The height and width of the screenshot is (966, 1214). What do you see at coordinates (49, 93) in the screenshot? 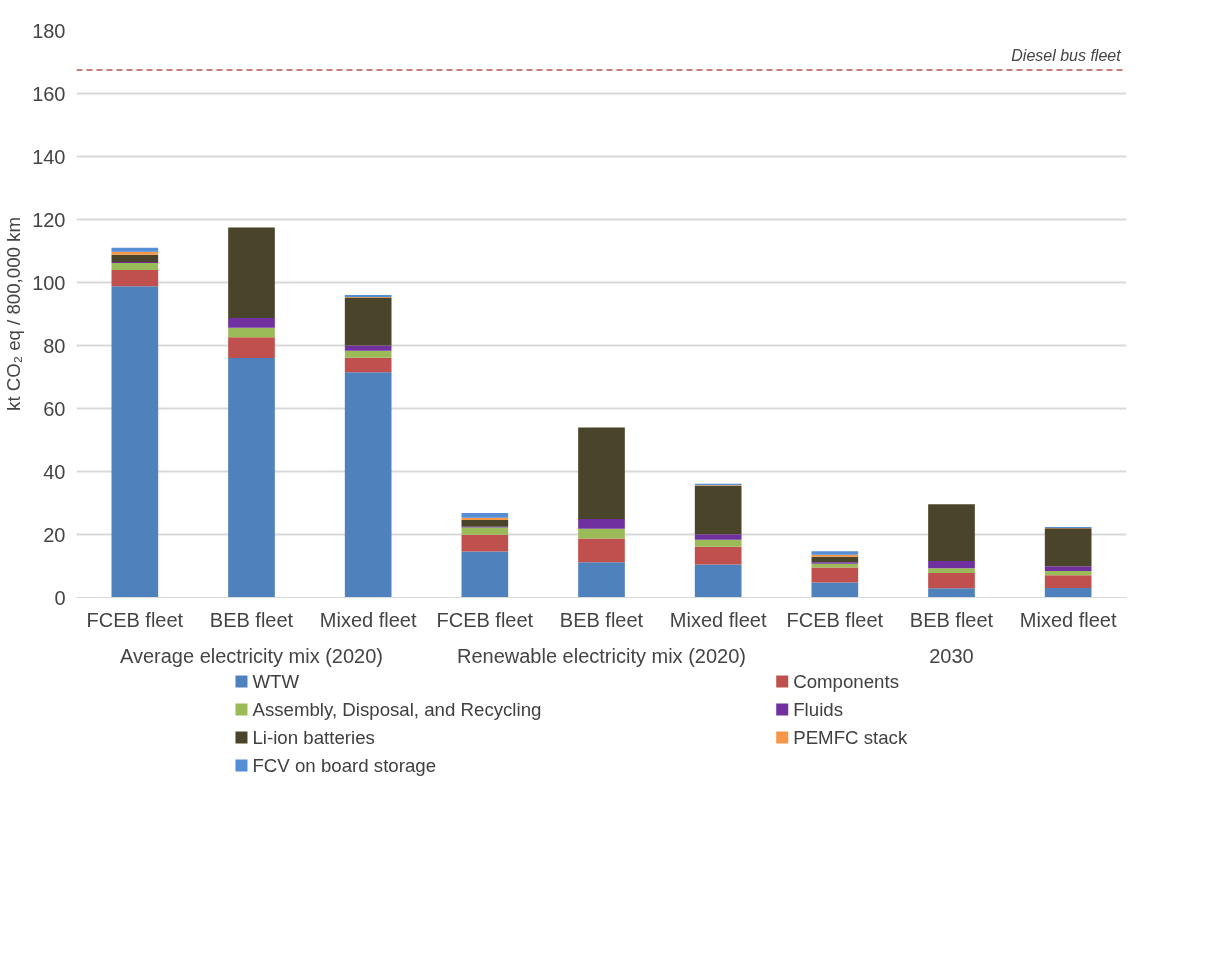
I see `y-tick-label: 160` at bounding box center [49, 93].